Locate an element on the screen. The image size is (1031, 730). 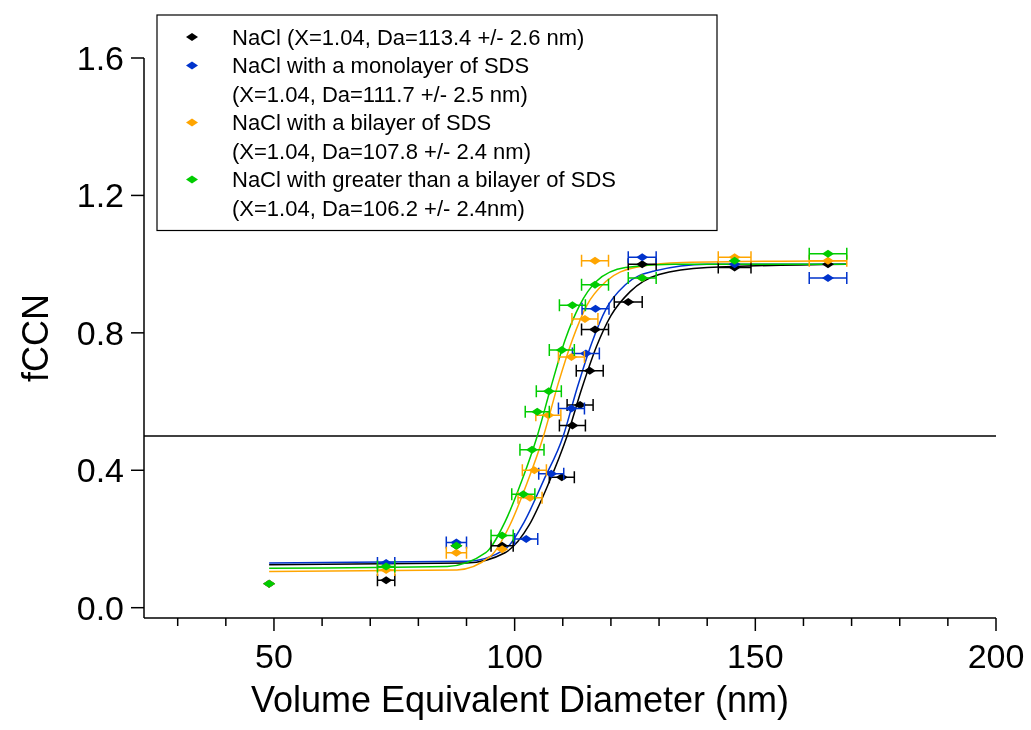
legend-label: NaCl with a monolayer of SDS (X=1.04, Da=111.7 +/- 2.5 nm) is located at coordinates (381, 80).